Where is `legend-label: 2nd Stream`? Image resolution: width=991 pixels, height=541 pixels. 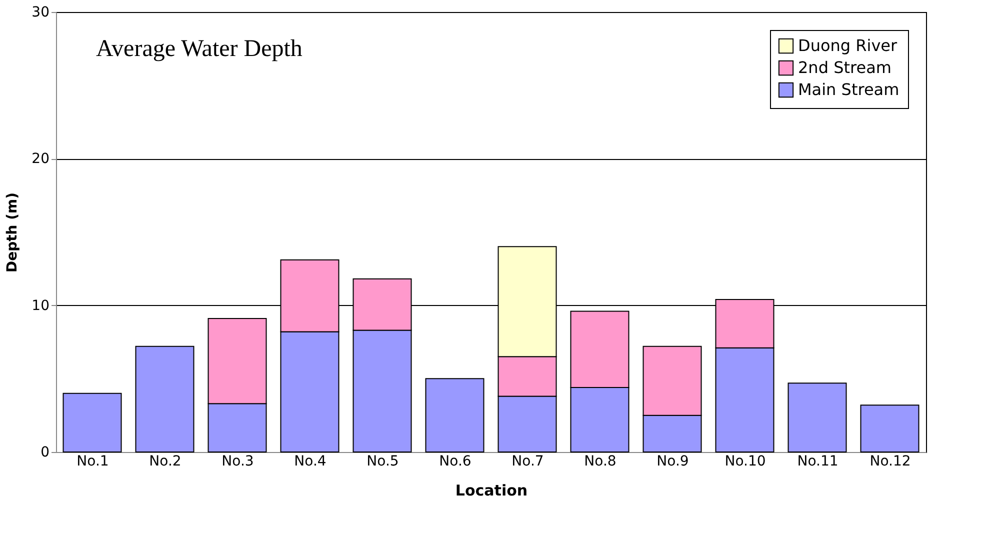 legend-label: 2nd Stream is located at coordinates (845, 67).